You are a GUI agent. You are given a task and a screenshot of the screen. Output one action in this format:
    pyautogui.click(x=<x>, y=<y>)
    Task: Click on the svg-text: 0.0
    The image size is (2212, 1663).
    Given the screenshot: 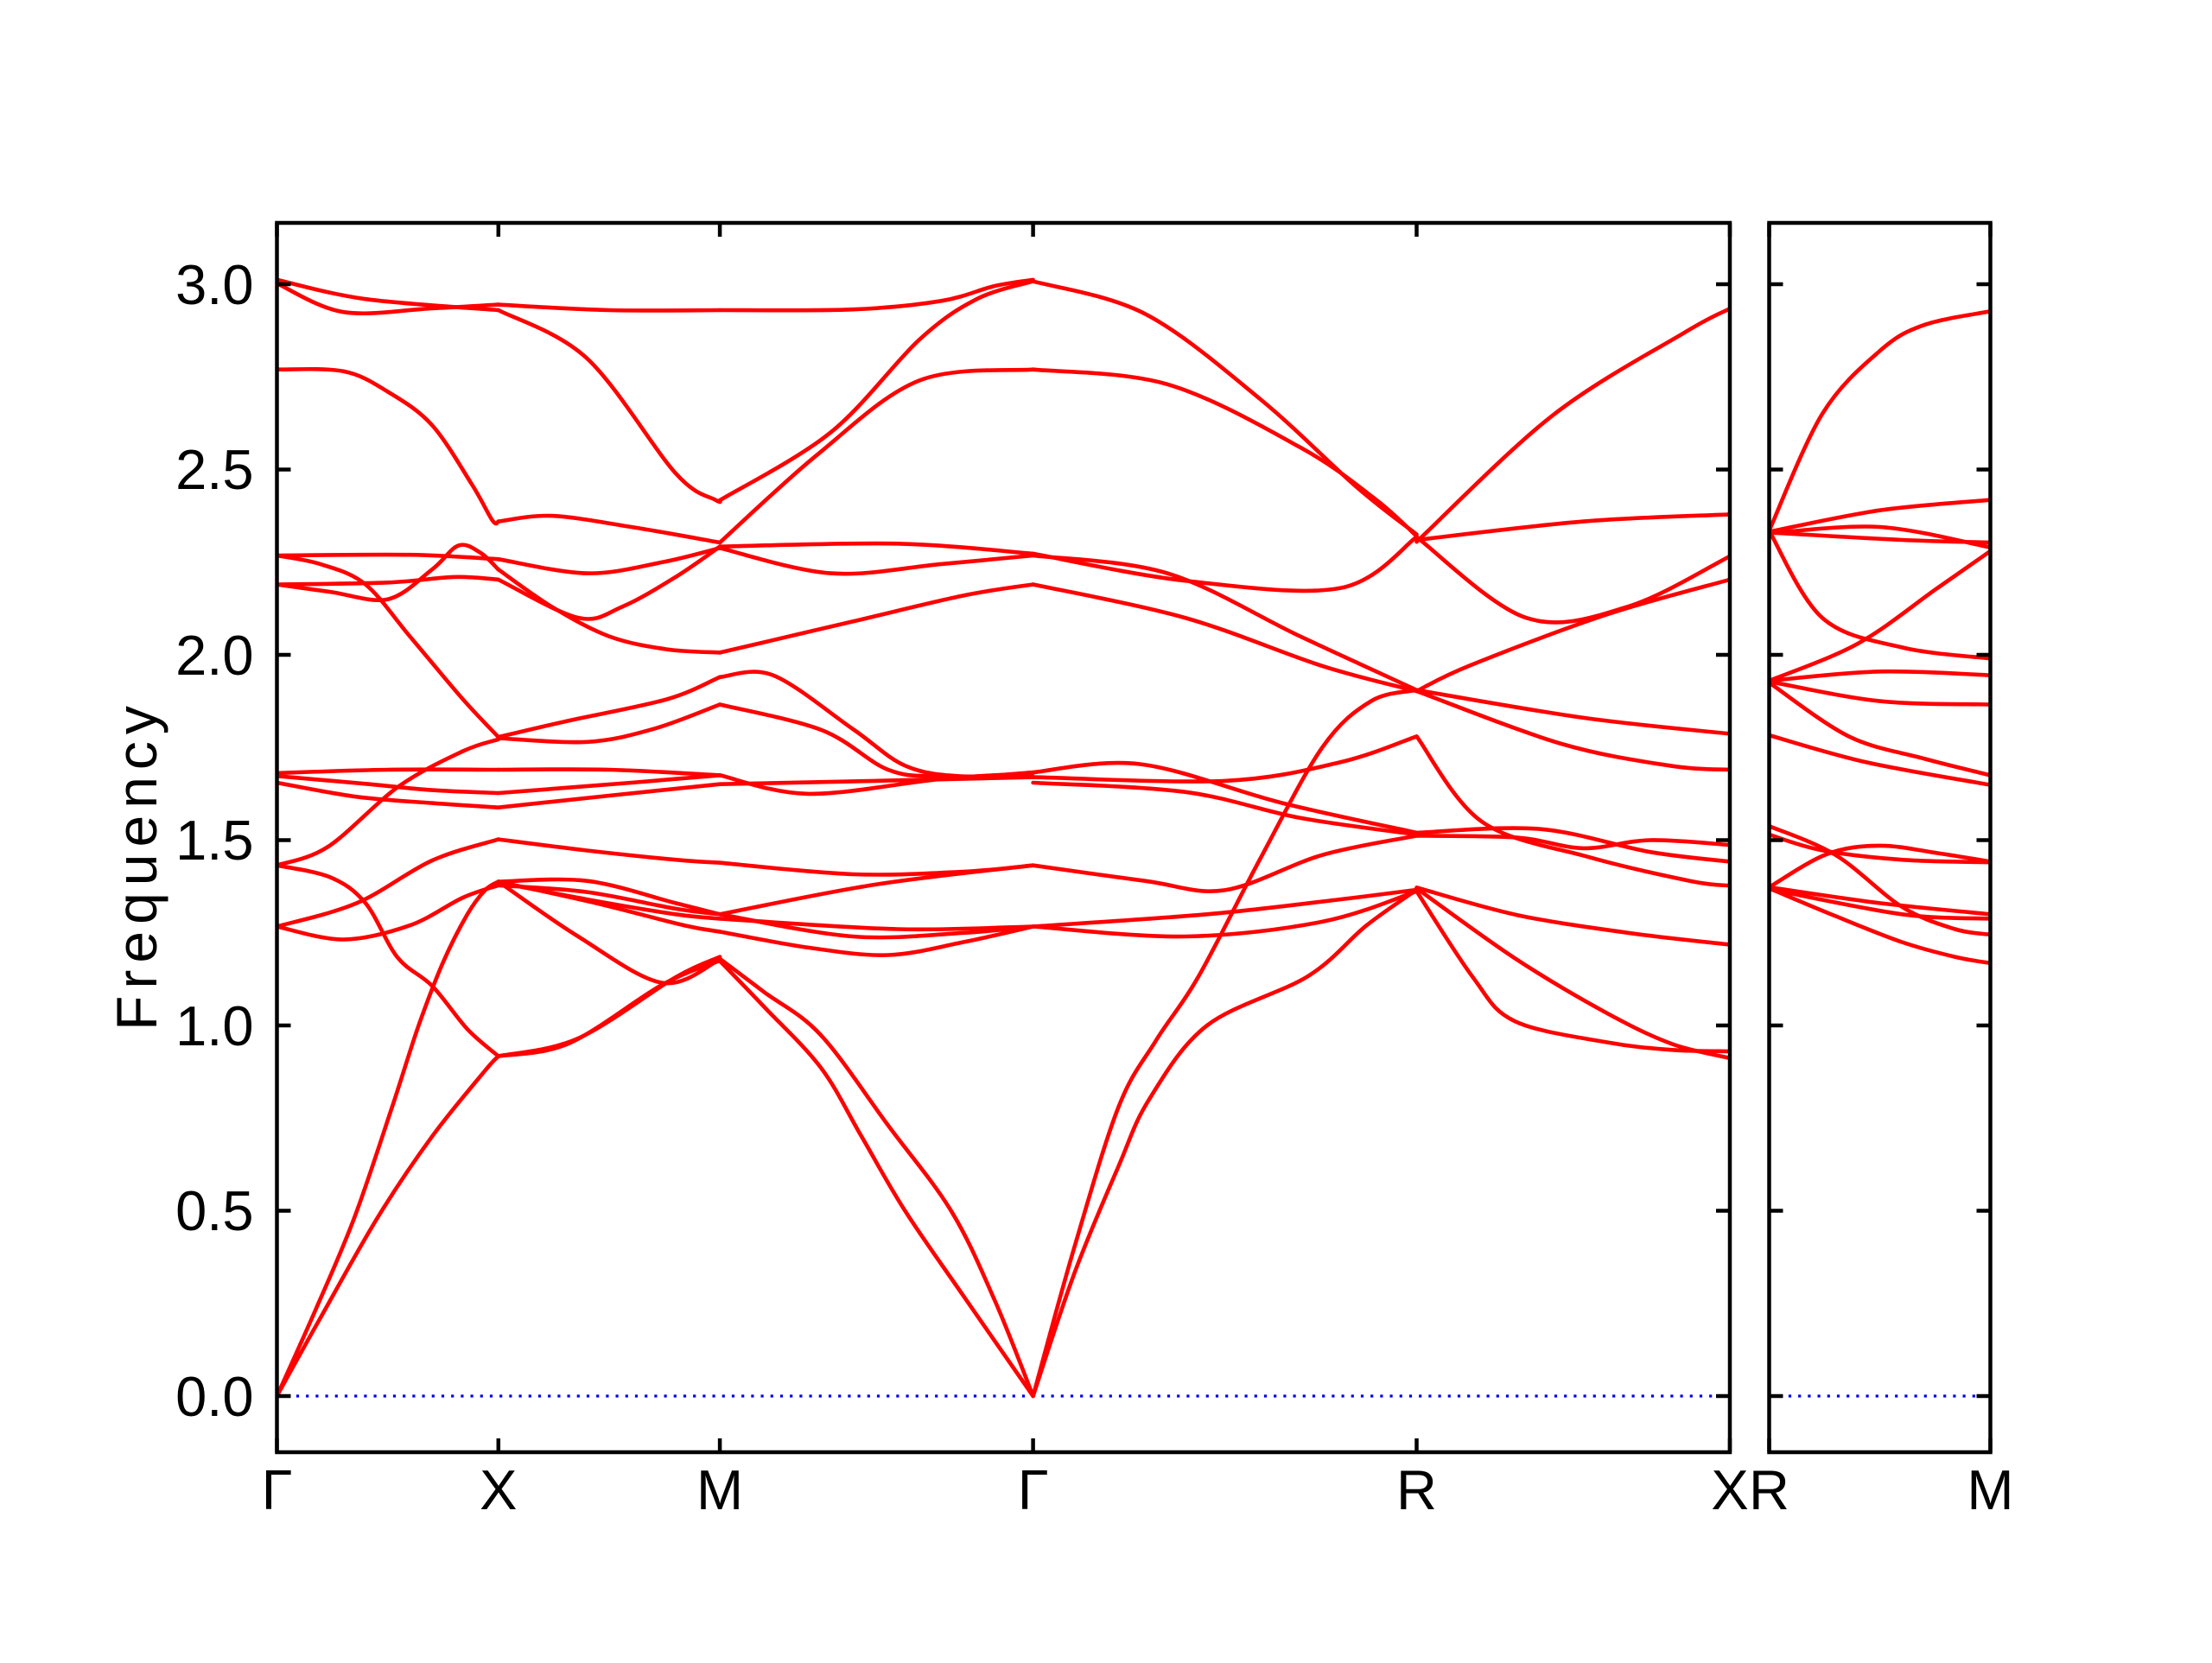 What is the action you would take?
    pyautogui.click(x=214, y=1397)
    